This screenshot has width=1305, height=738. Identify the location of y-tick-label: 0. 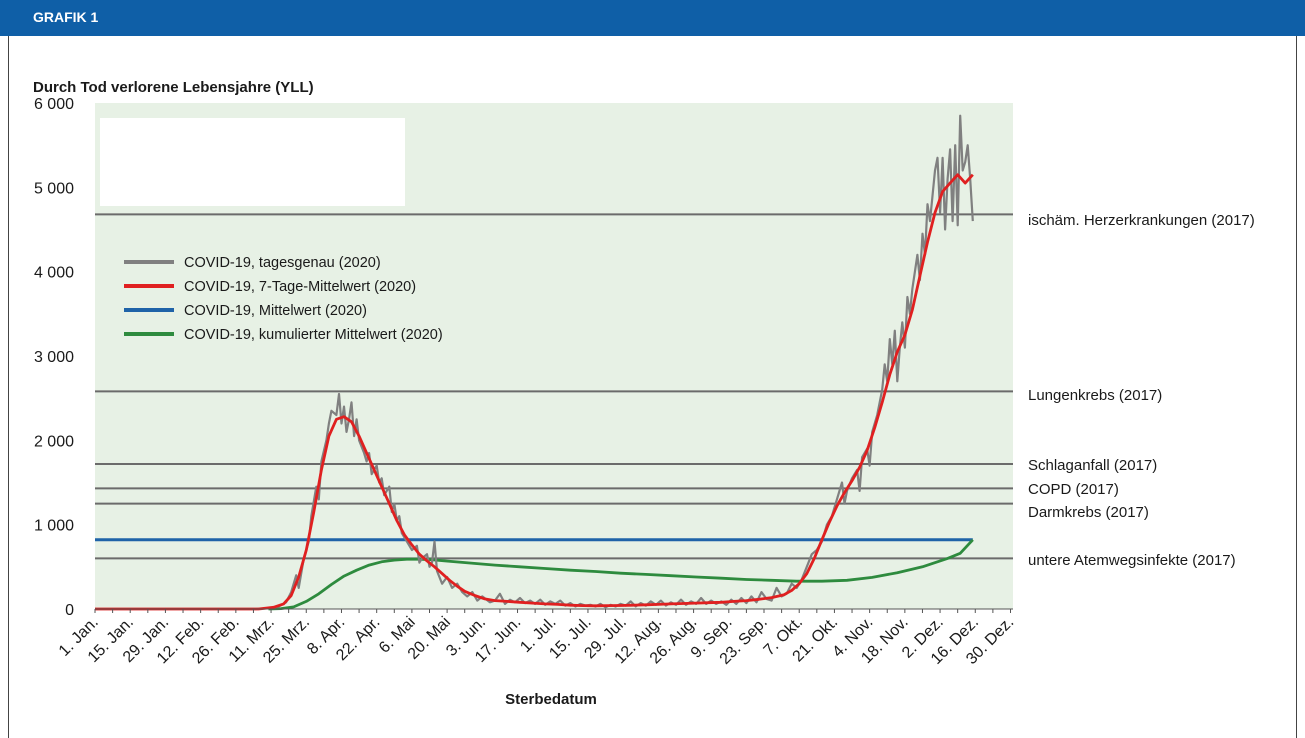
(69, 610).